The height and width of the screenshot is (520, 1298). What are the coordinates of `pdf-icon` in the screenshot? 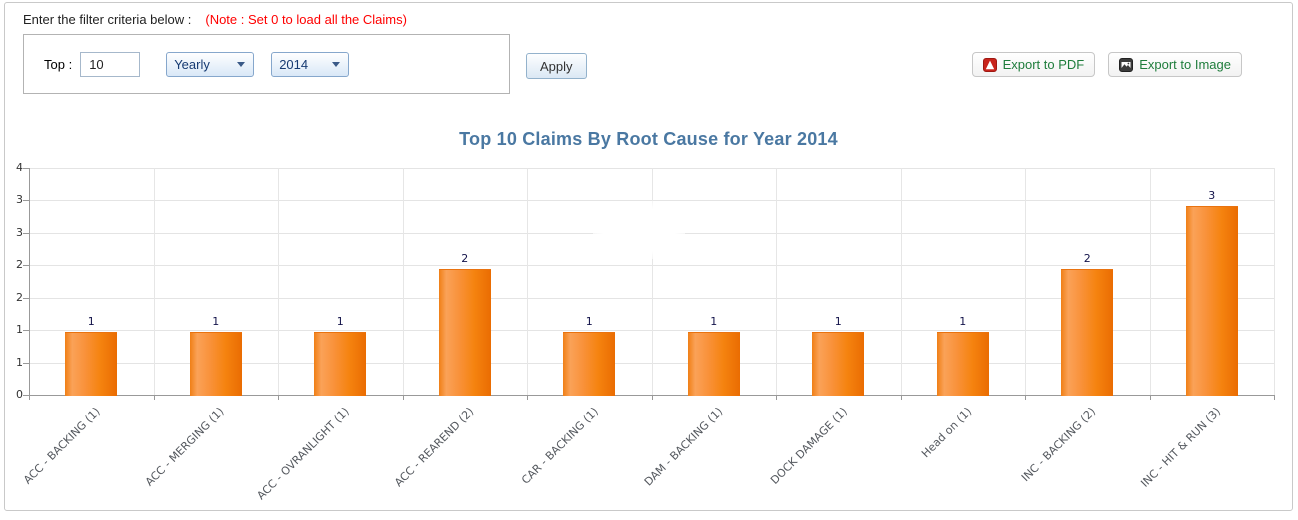 It's located at (989, 64).